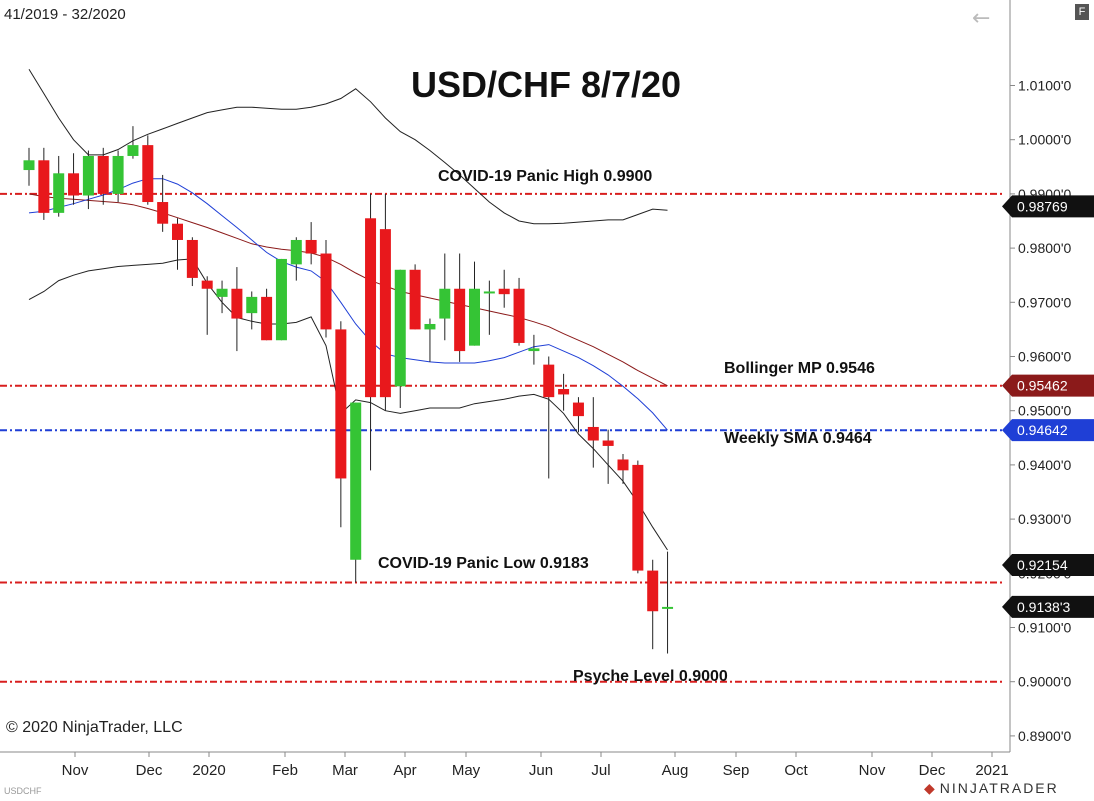 The image size is (1094, 801). Describe the element at coordinates (1044, 248) in the screenshot. I see `y-tick-label: 0.9800'0` at that location.